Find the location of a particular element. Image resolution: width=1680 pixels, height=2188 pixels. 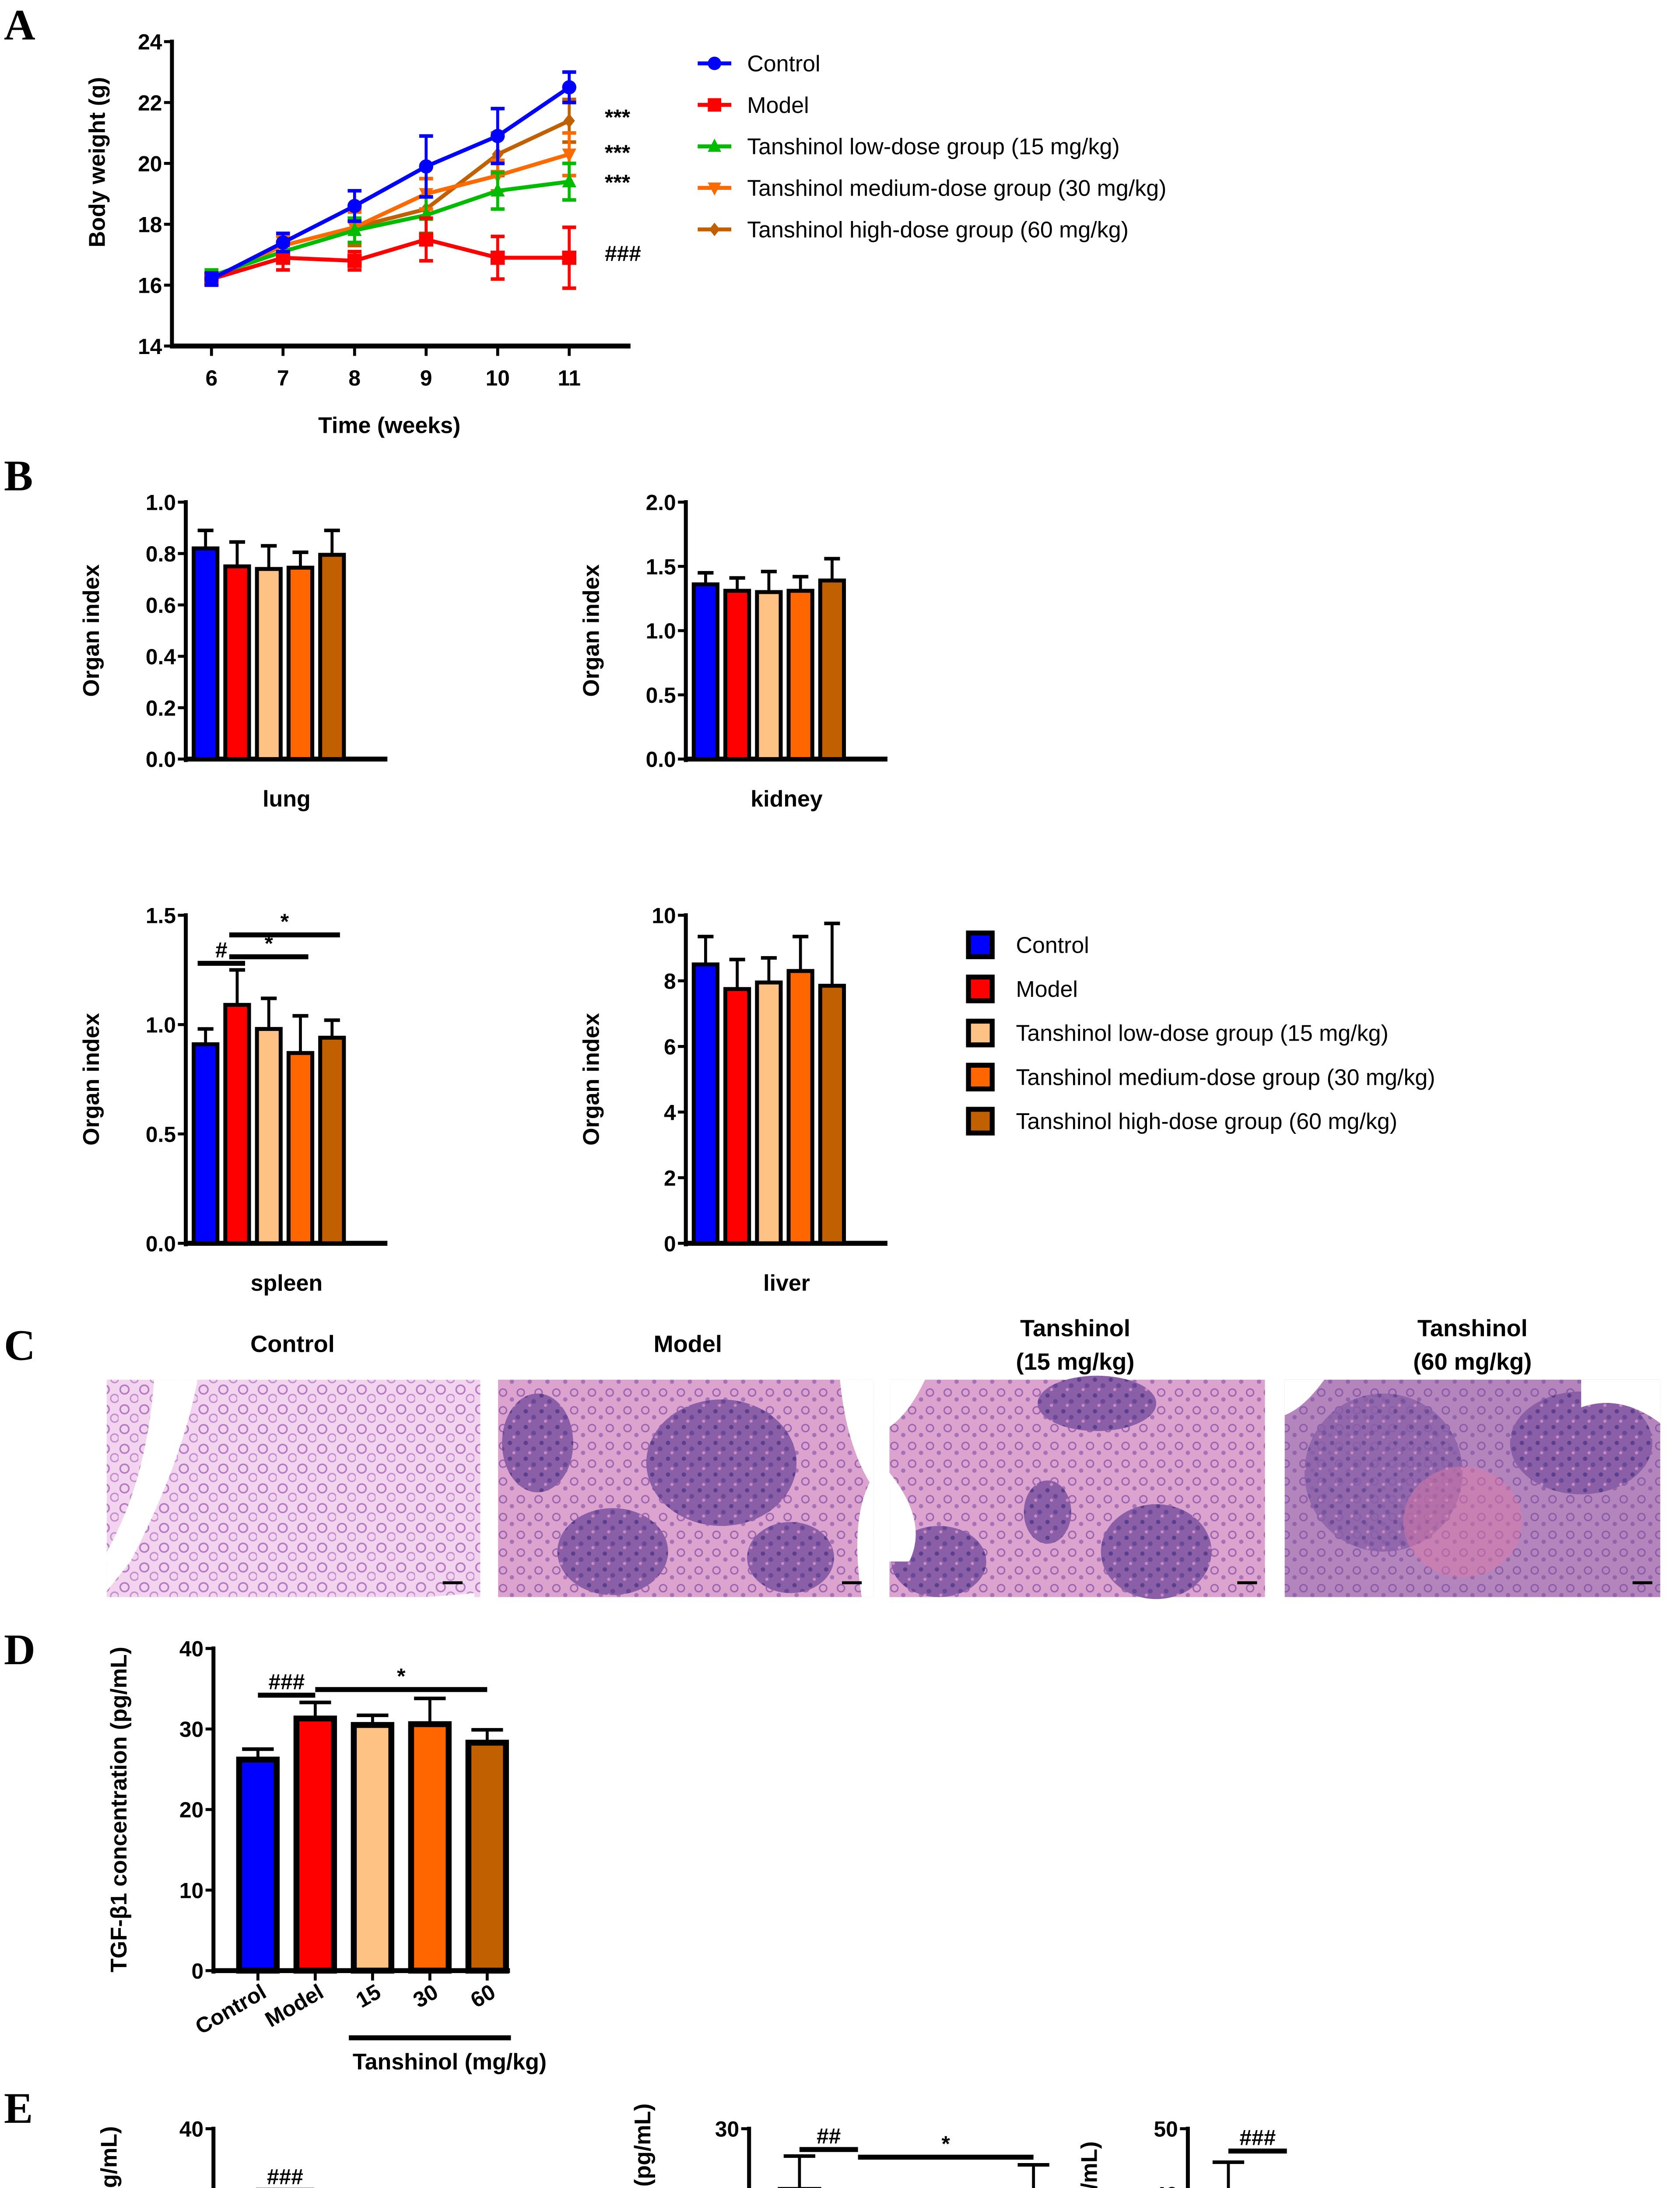

x-tick-label: 60 is located at coordinates (483, 1996).